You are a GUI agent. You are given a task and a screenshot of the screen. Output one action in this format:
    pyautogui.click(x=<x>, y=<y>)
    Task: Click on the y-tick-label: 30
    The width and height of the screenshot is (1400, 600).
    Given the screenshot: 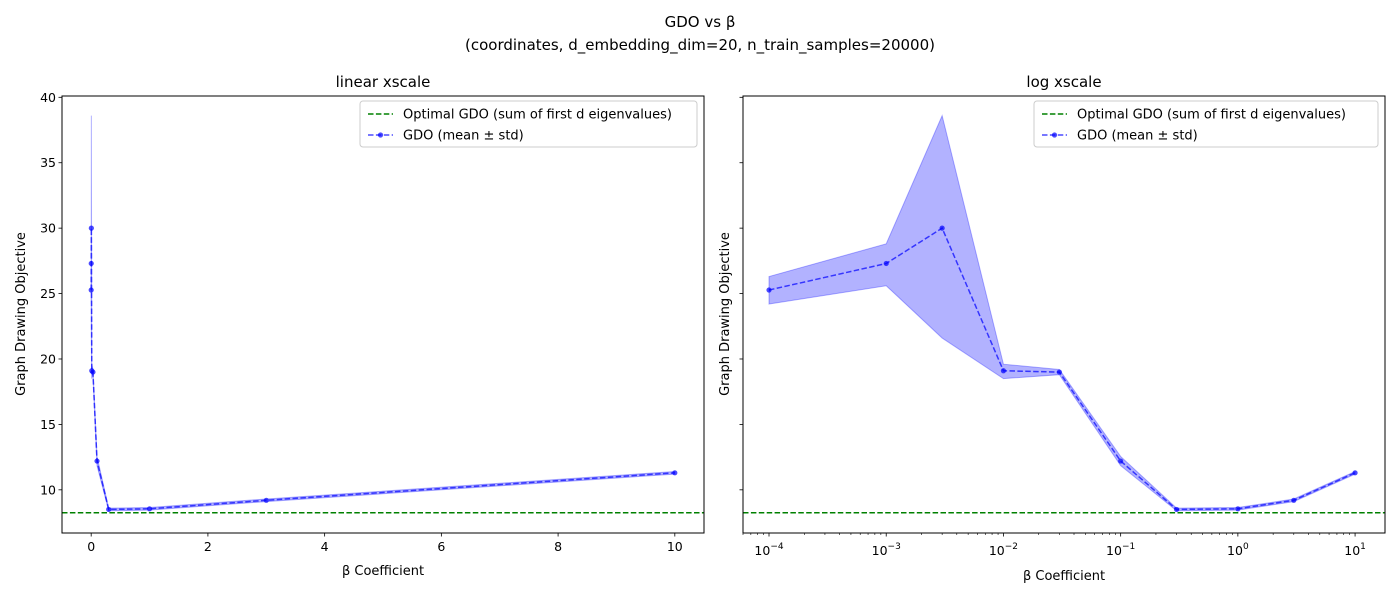 What is the action you would take?
    pyautogui.click(x=48, y=228)
    